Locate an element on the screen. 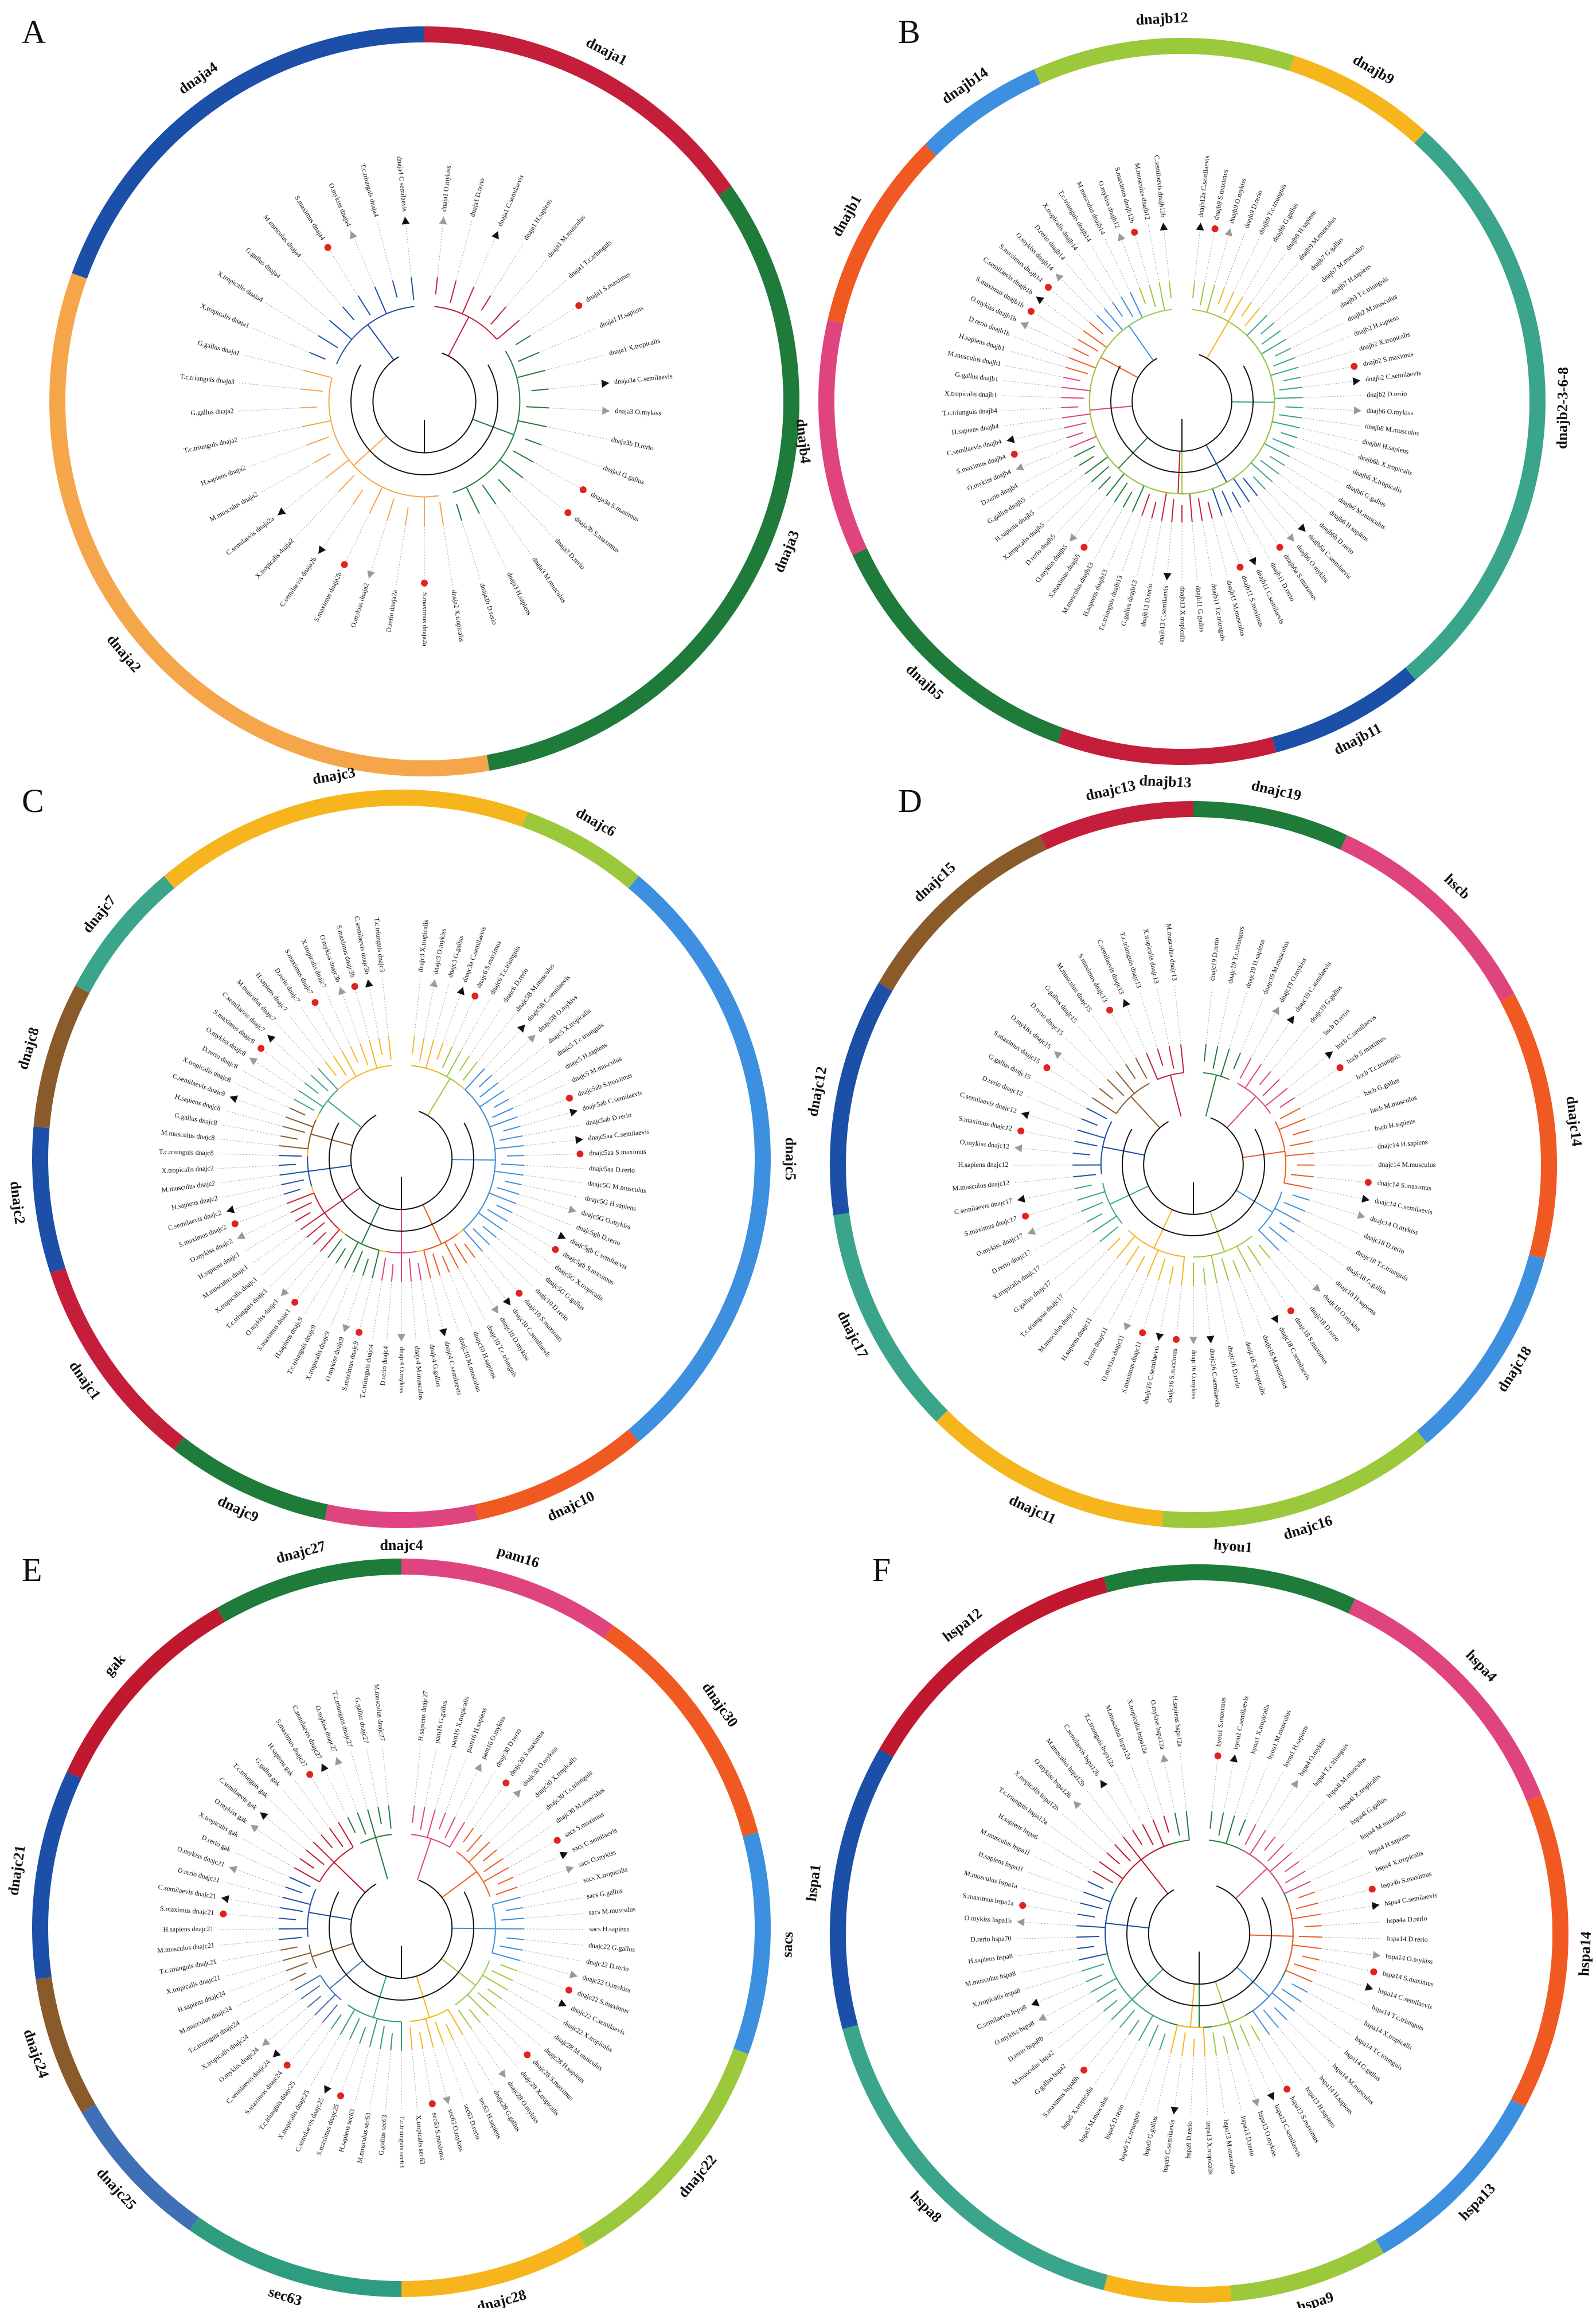 The width and height of the screenshot is (1596, 2308). leaf-label: H.sapiens hspa8 is located at coordinates (990, 1958).